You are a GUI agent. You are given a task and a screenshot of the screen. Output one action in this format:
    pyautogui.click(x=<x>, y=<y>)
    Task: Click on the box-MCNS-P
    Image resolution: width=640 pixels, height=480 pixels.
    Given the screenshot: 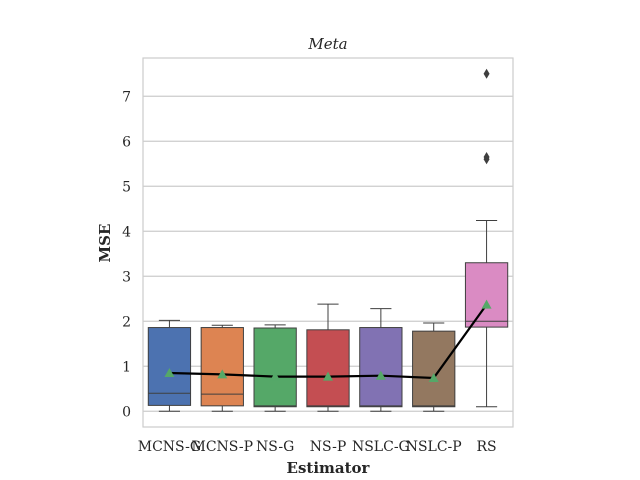 What is the action you would take?
    pyautogui.click(x=222, y=368)
    